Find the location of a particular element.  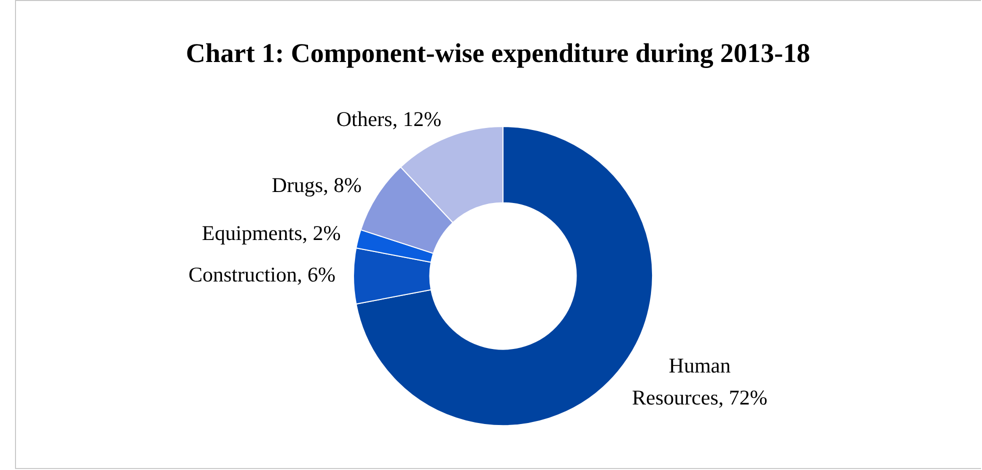

chart-title: Chart 1: Component-wise expenditure during 2013-18 is located at coordinates (498, 53).